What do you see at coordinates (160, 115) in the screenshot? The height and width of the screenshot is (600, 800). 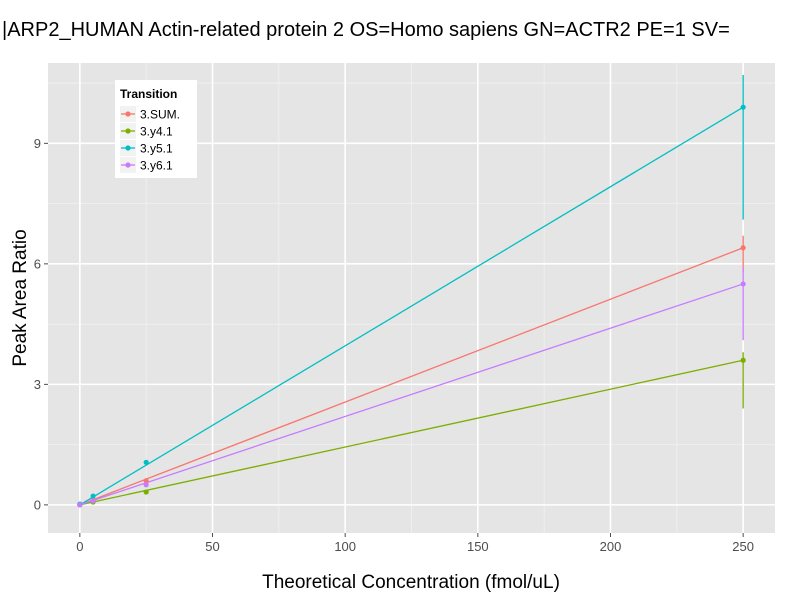 I see `legend-label: 3.SUM.` at bounding box center [160, 115].